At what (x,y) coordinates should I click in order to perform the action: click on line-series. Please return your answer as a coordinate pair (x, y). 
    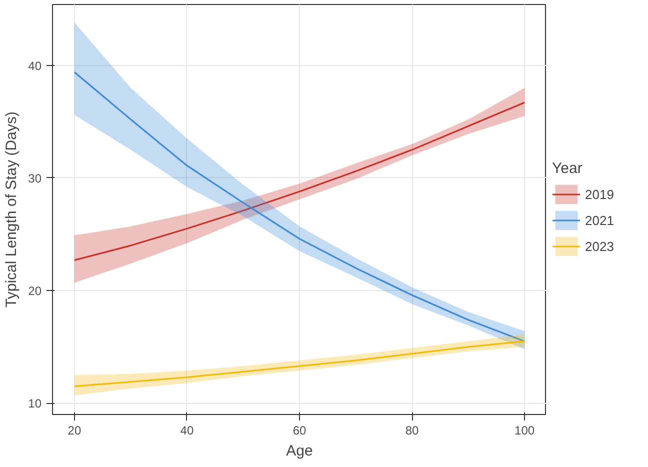
    Looking at the image, I should click on (300, 364).